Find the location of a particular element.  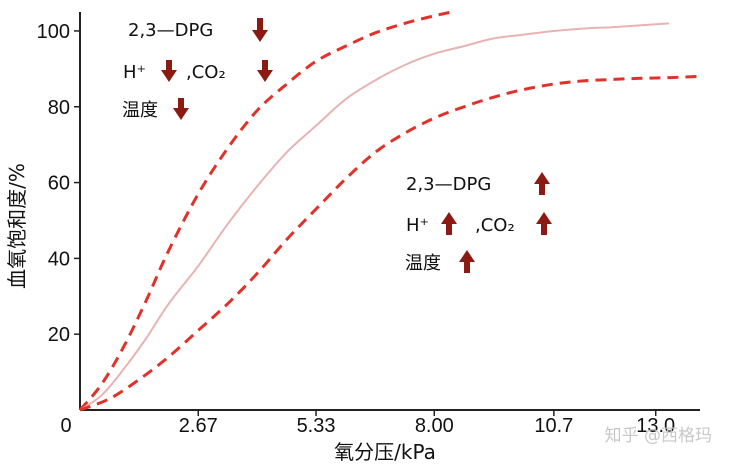

annotation-right-dpg: 2,3—DPG is located at coordinates (448, 184).